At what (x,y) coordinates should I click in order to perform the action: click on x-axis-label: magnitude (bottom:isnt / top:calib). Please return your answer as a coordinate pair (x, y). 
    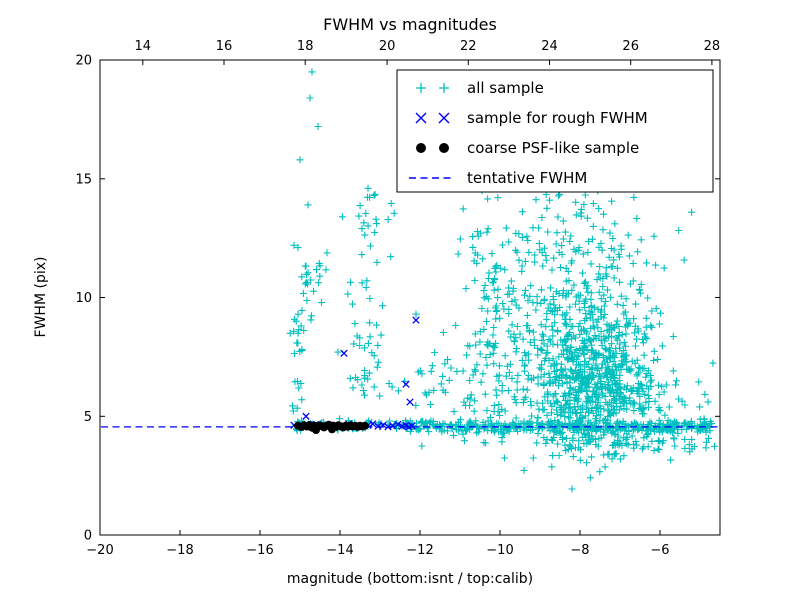
    Looking at the image, I should click on (410, 579).